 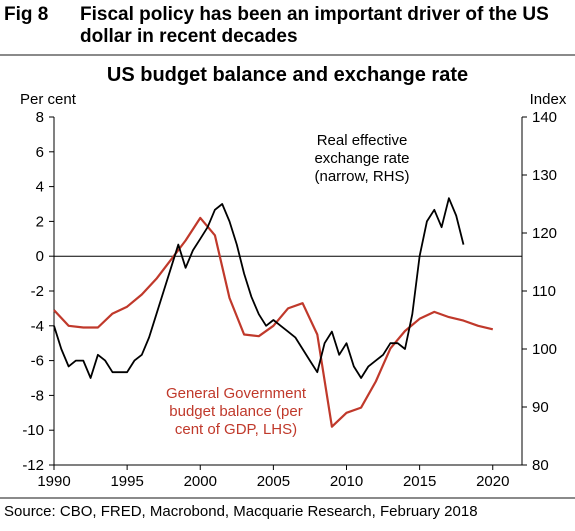 I want to click on x-tick-label: 2015, so click(x=419, y=481).